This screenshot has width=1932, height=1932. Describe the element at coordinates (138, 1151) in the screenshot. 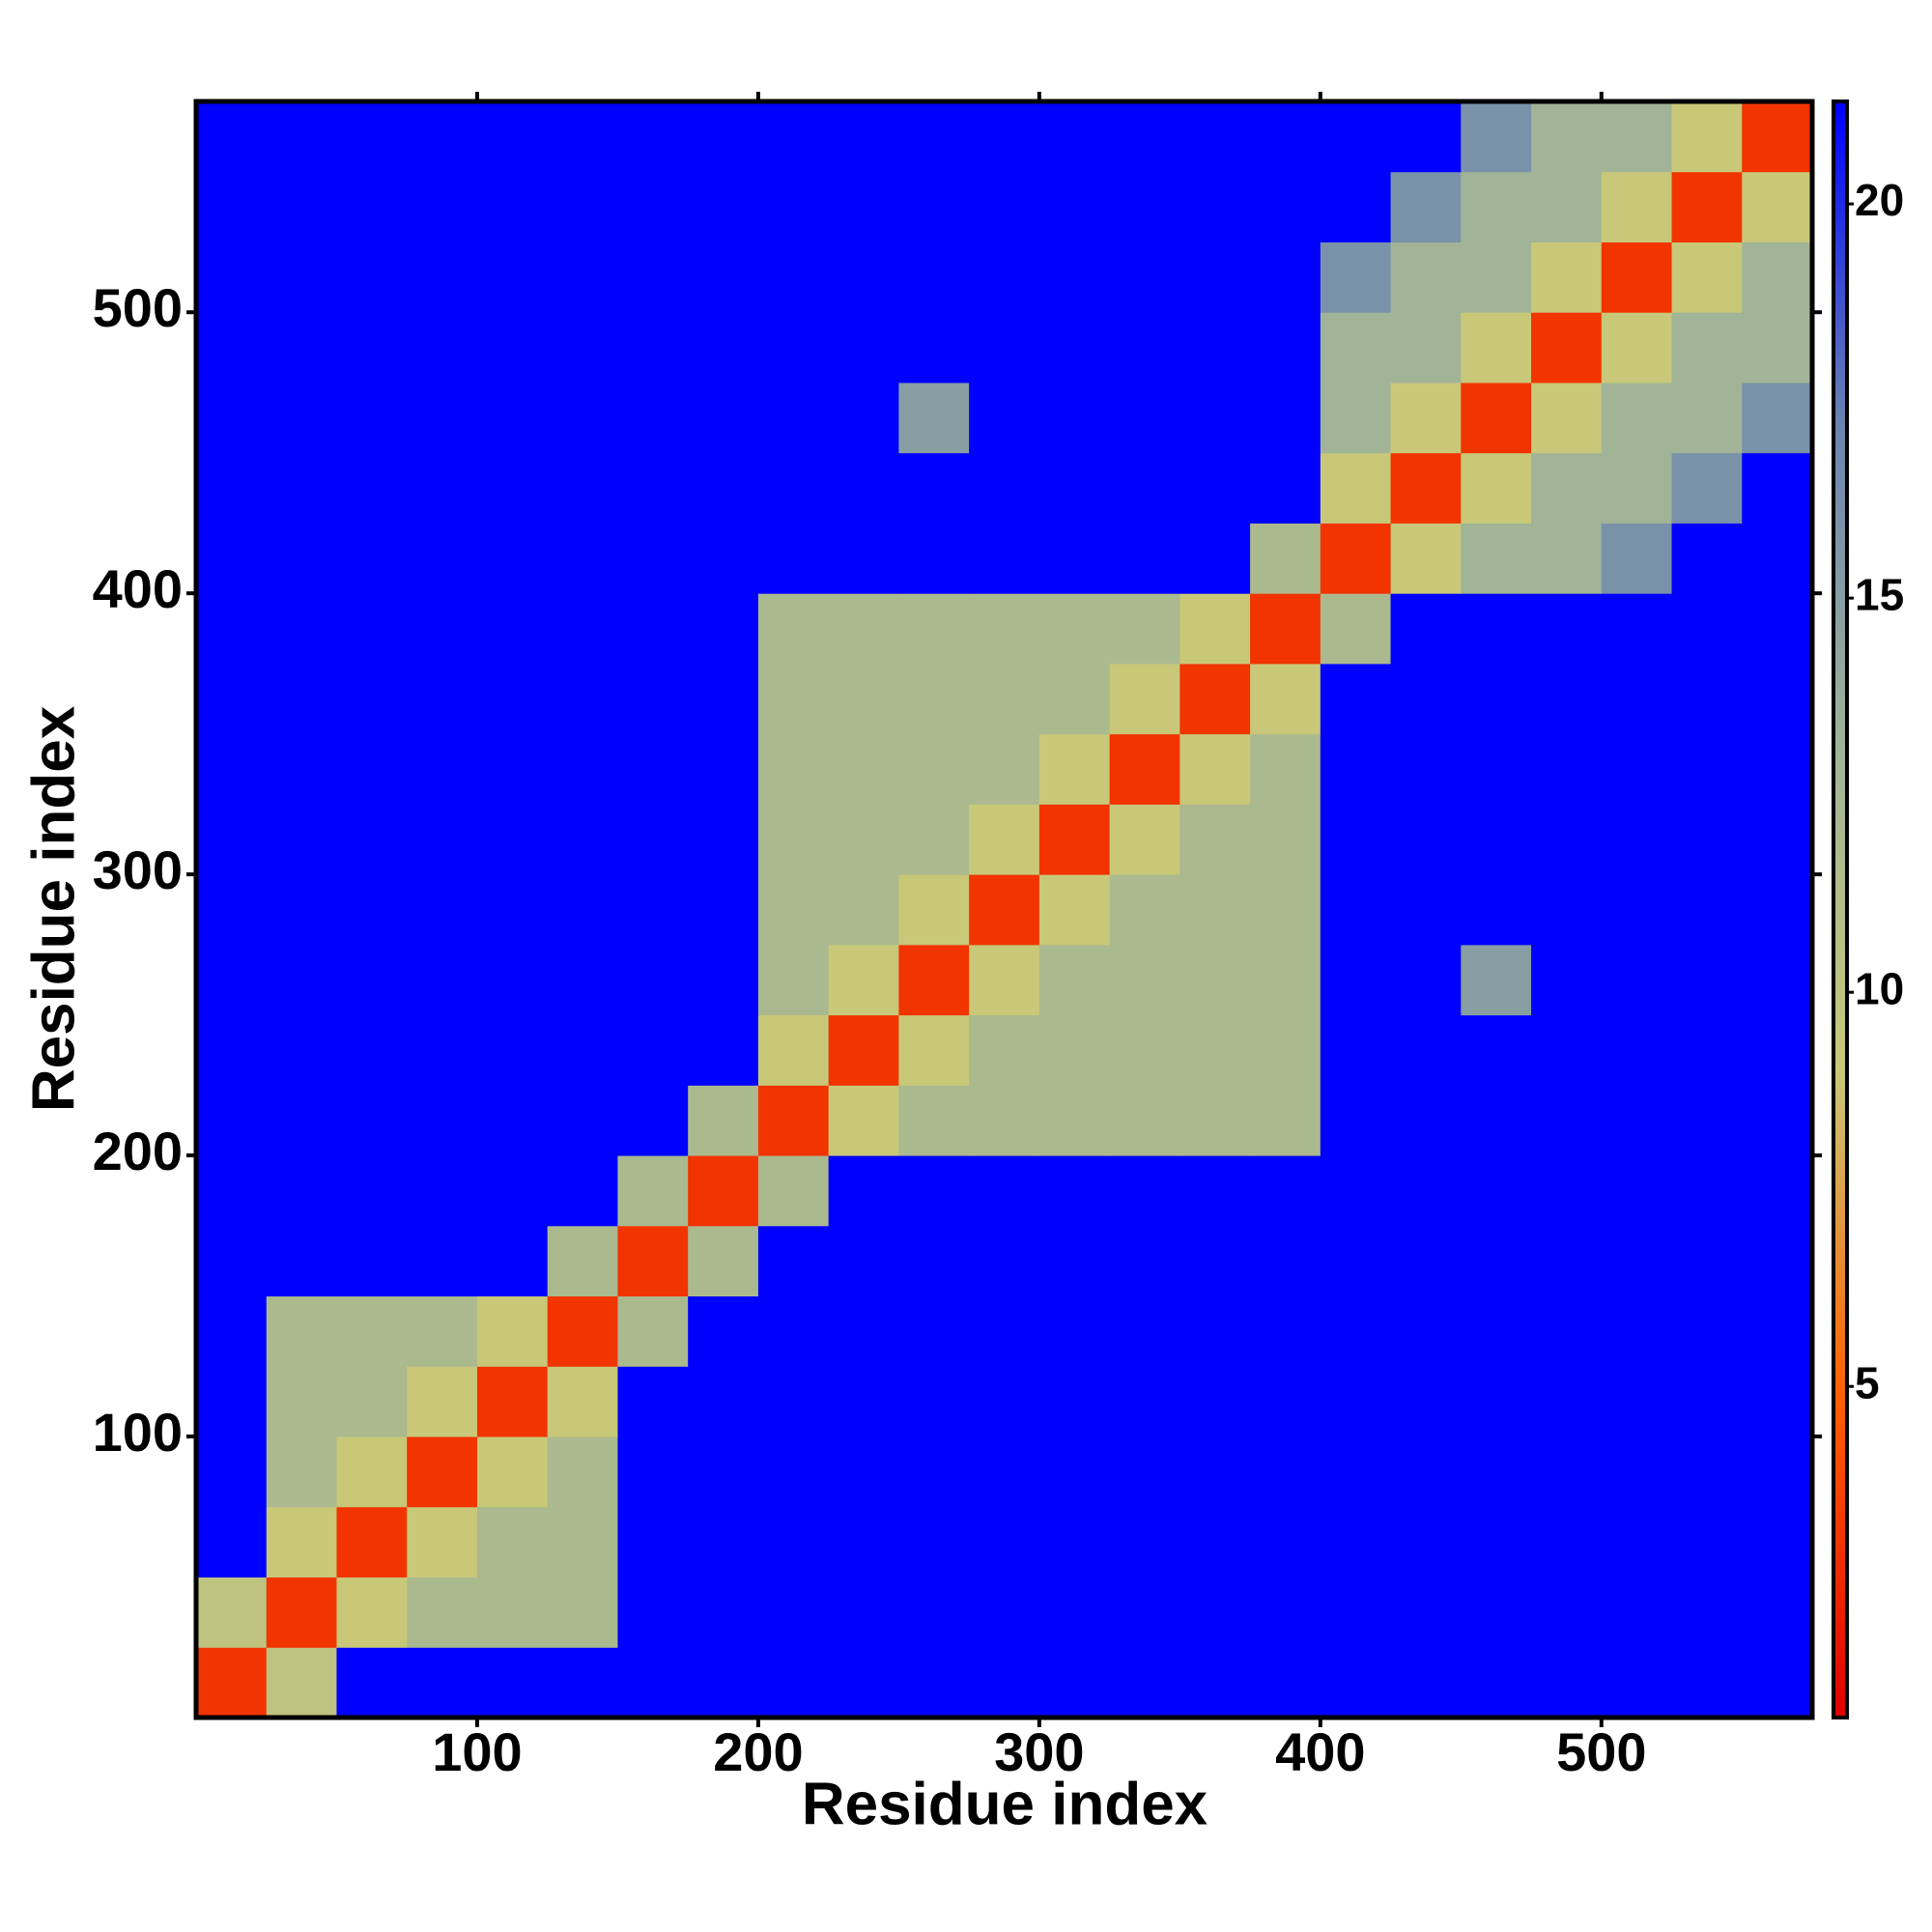

I see `y-tick-label: 200` at that location.